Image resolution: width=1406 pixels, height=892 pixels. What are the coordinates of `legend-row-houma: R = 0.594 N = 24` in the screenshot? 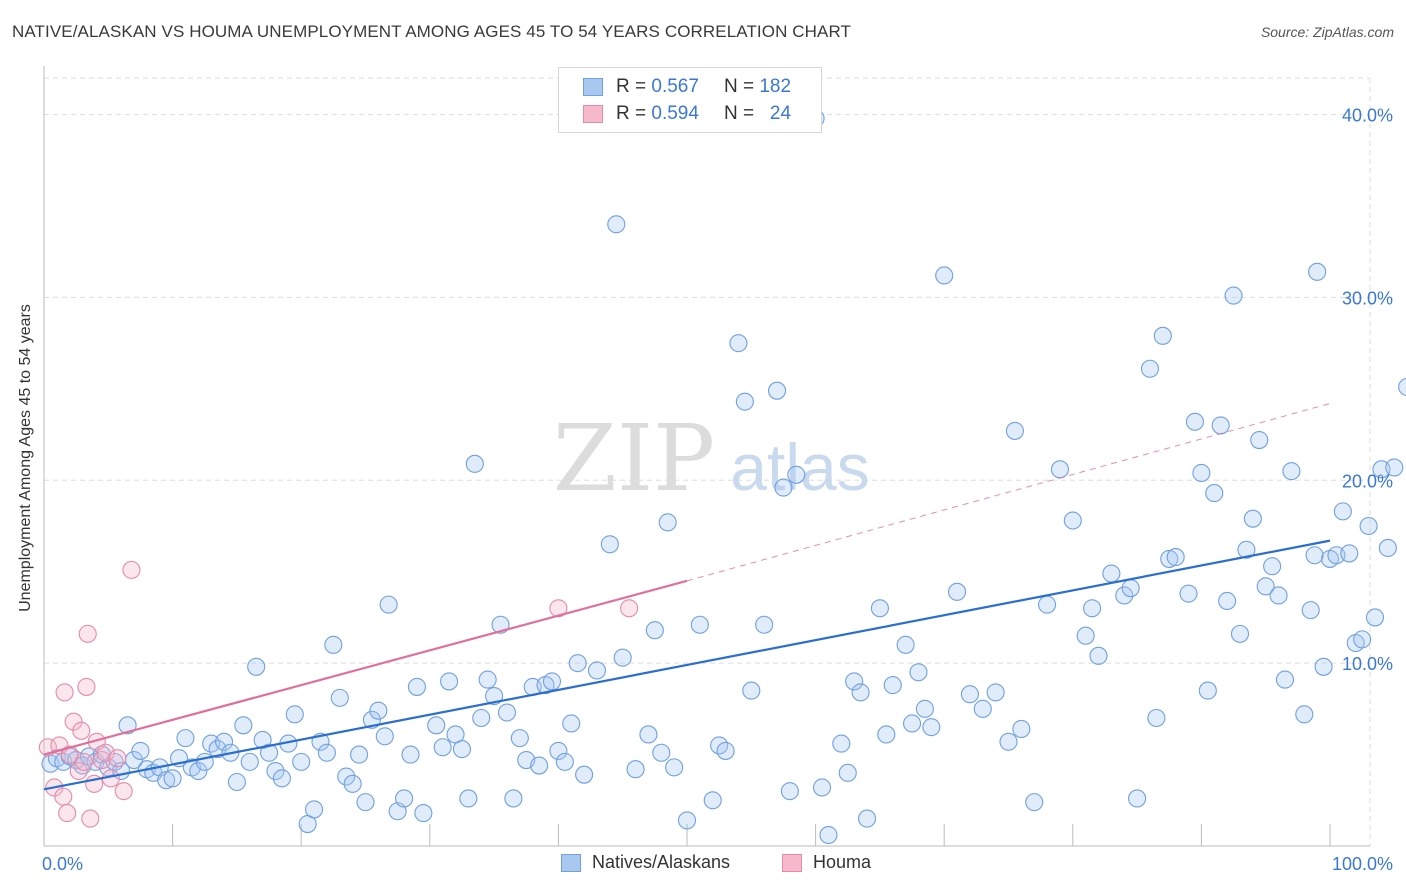 It's located at (687, 114).